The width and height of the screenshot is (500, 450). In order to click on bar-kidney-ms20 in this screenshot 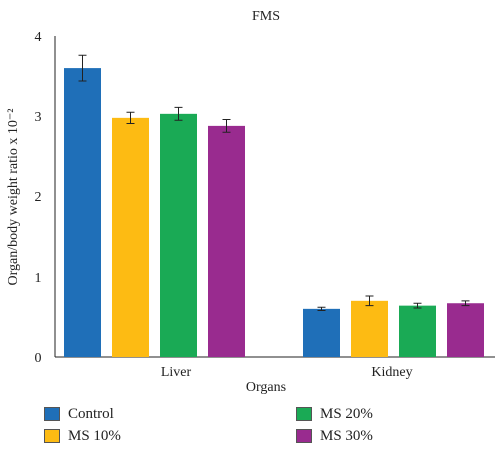, I will do `click(417, 331)`.